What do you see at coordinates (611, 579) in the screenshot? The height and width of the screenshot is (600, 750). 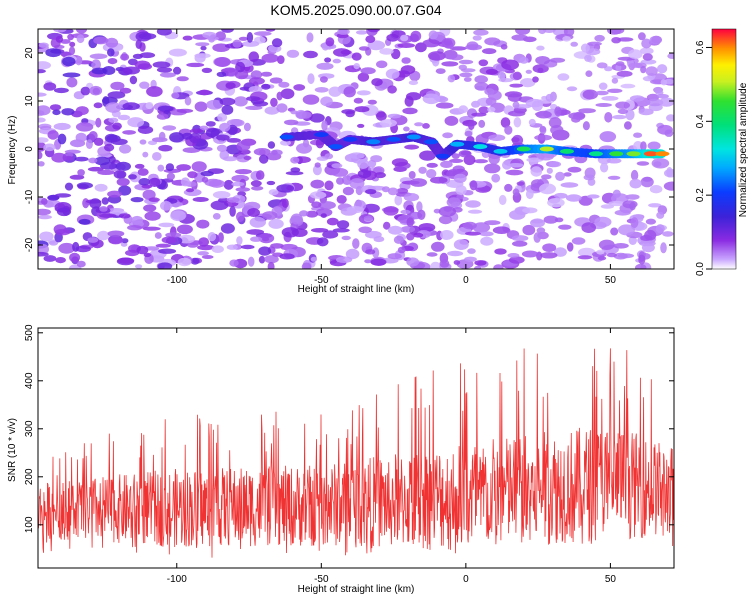 I see `x-tick-label: 50` at bounding box center [611, 579].